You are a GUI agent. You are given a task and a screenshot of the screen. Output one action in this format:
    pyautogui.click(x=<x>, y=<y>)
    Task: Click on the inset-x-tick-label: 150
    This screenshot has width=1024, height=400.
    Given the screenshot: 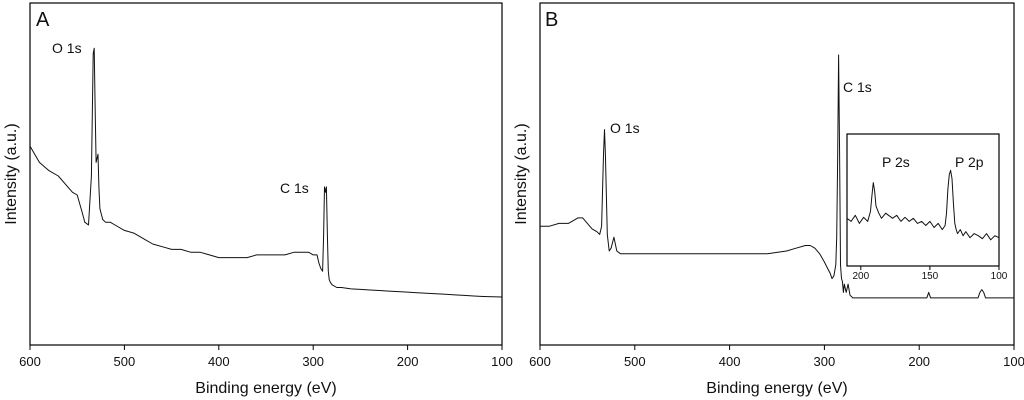 What is the action you would take?
    pyautogui.click(x=930, y=276)
    